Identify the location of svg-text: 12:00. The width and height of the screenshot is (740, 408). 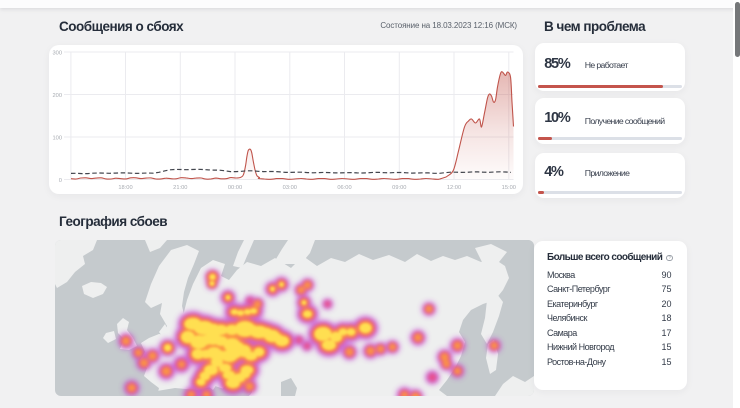
(453, 188).